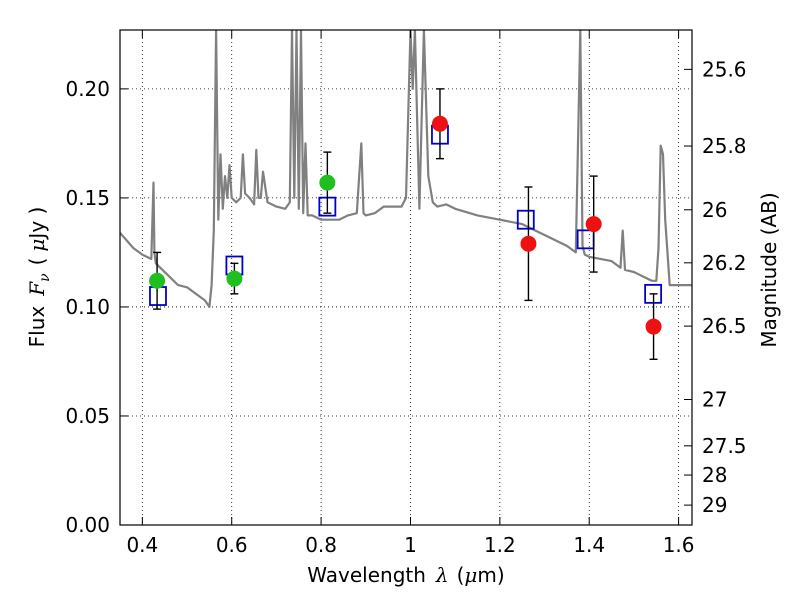  Describe the element at coordinates (410, 545) in the screenshot. I see `x-tick-label: 1` at that location.